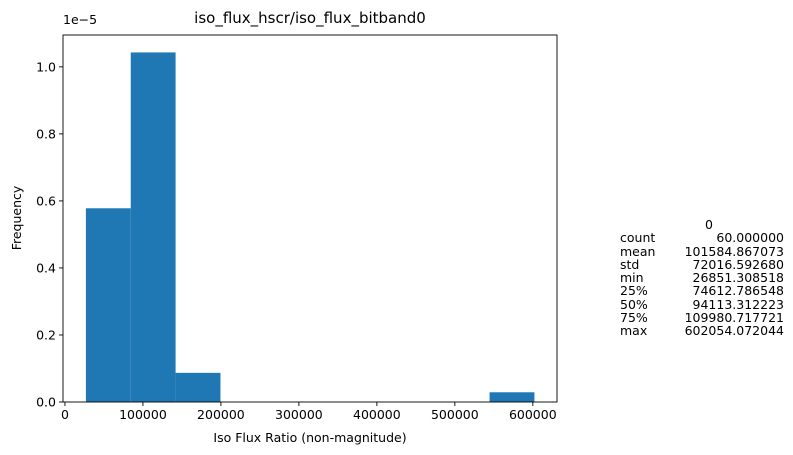 The width and height of the screenshot is (793, 455). I want to click on x-ticks-group: 0 100000 200000 300000 400000 500000 600000, so click(309, 412).